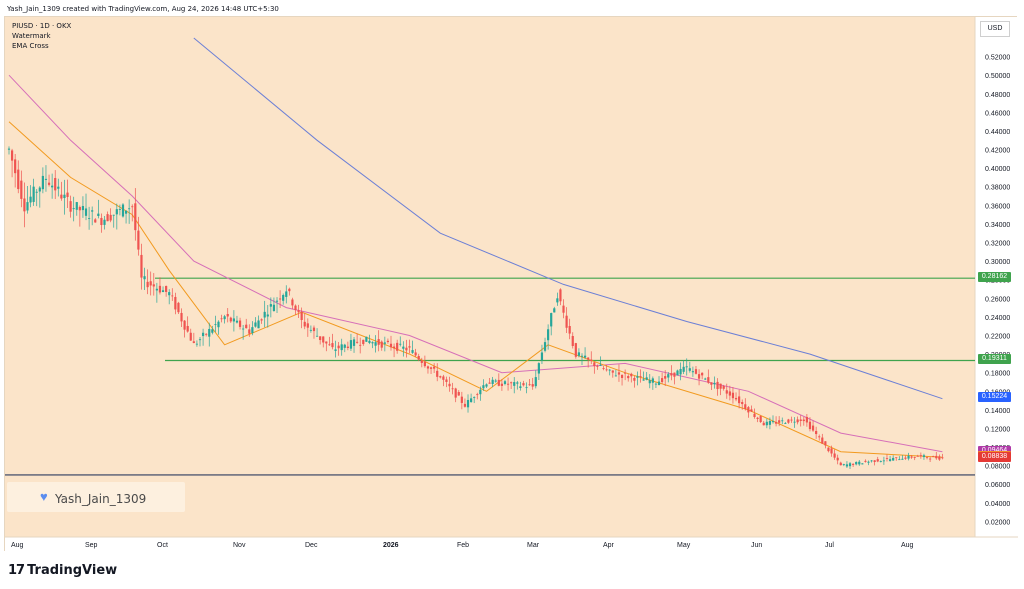 This screenshot has height=589, width=1024. Describe the element at coordinates (997, 318) in the screenshot. I see `y-tick-label: 0.24000` at that location.